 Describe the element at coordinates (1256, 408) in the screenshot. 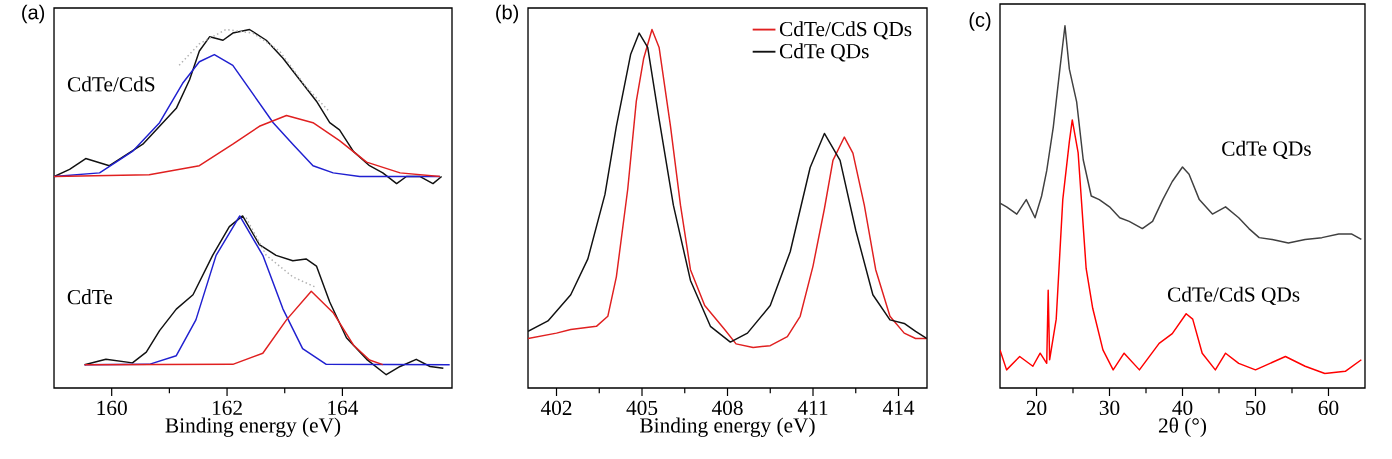

I see `x-tick-label: 50` at that location.